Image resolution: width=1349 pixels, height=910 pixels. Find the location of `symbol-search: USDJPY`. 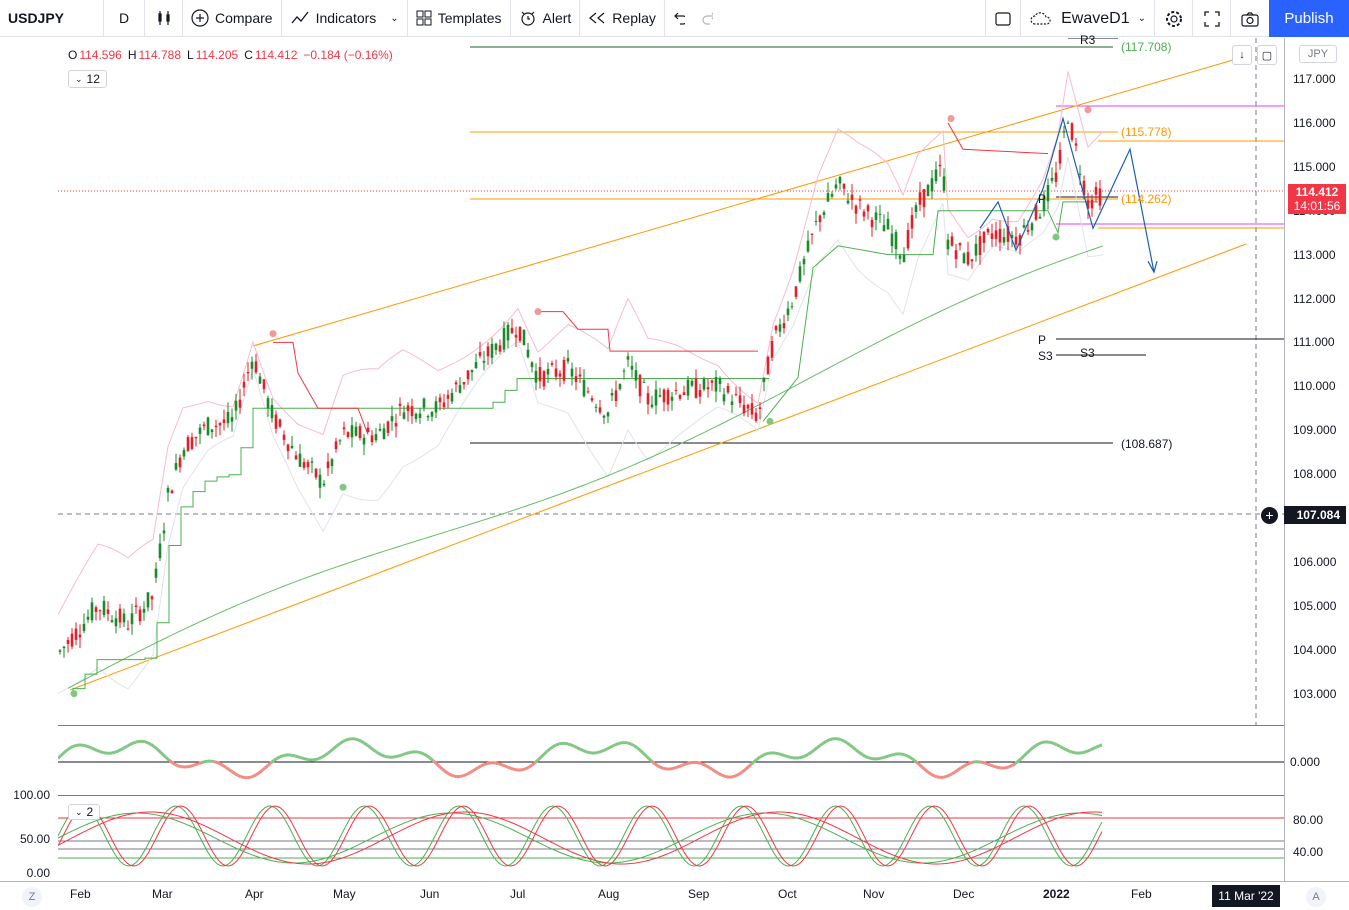

symbol-search: USDJPY is located at coordinates (52, 18).